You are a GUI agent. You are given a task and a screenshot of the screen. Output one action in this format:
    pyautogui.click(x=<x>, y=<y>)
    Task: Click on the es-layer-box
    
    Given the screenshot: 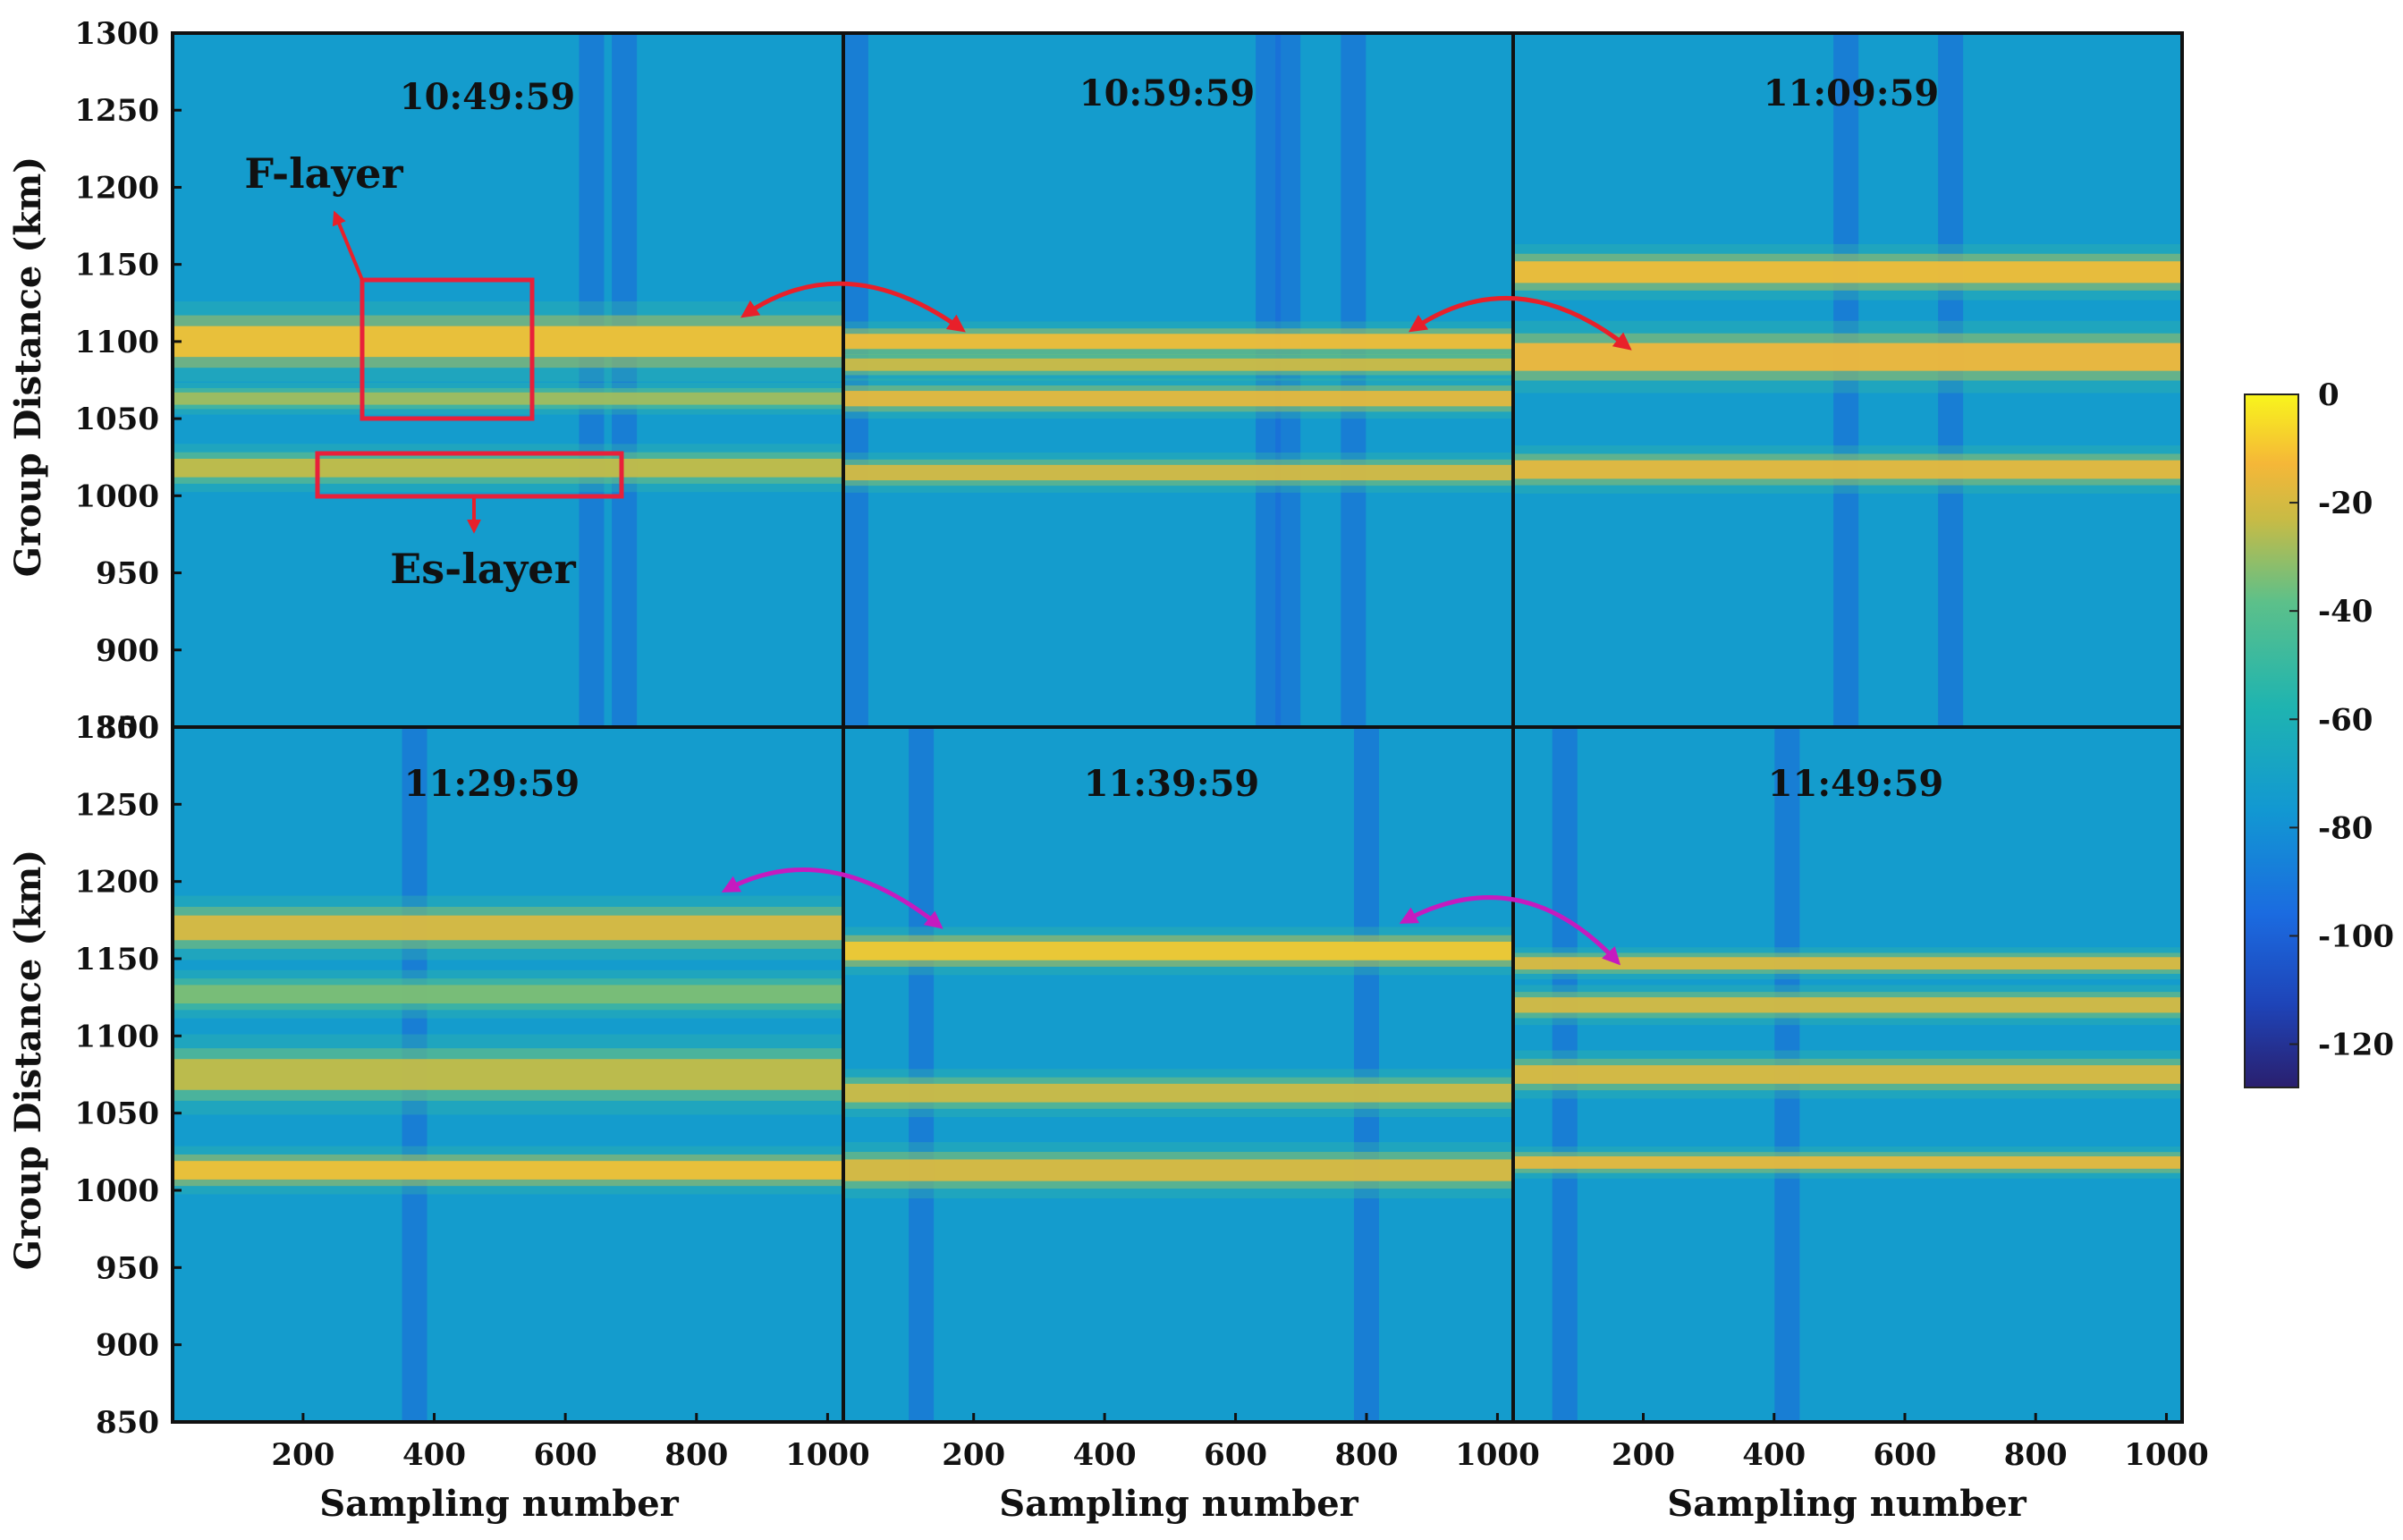 What is the action you would take?
    pyautogui.click(x=469, y=475)
    